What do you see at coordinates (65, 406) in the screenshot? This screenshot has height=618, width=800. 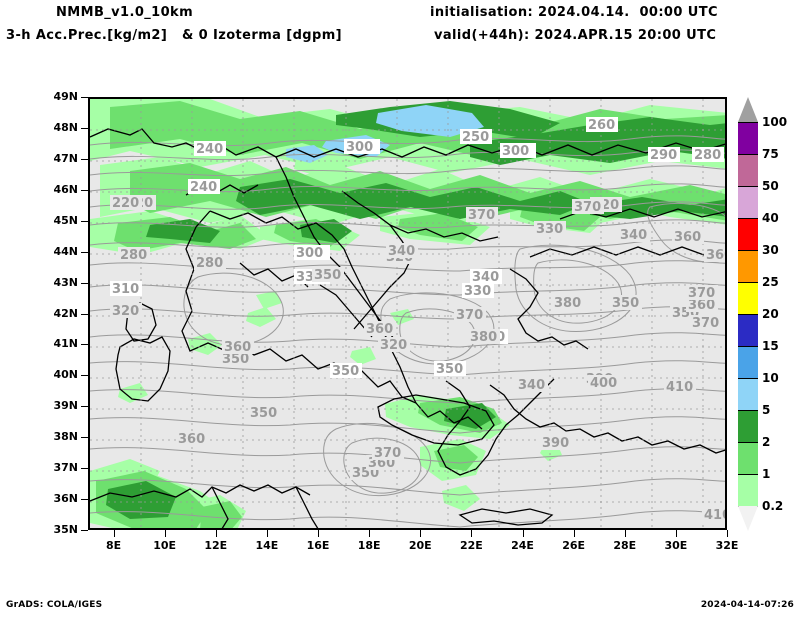 I see `y-axis-label: 39N` at bounding box center [65, 406].